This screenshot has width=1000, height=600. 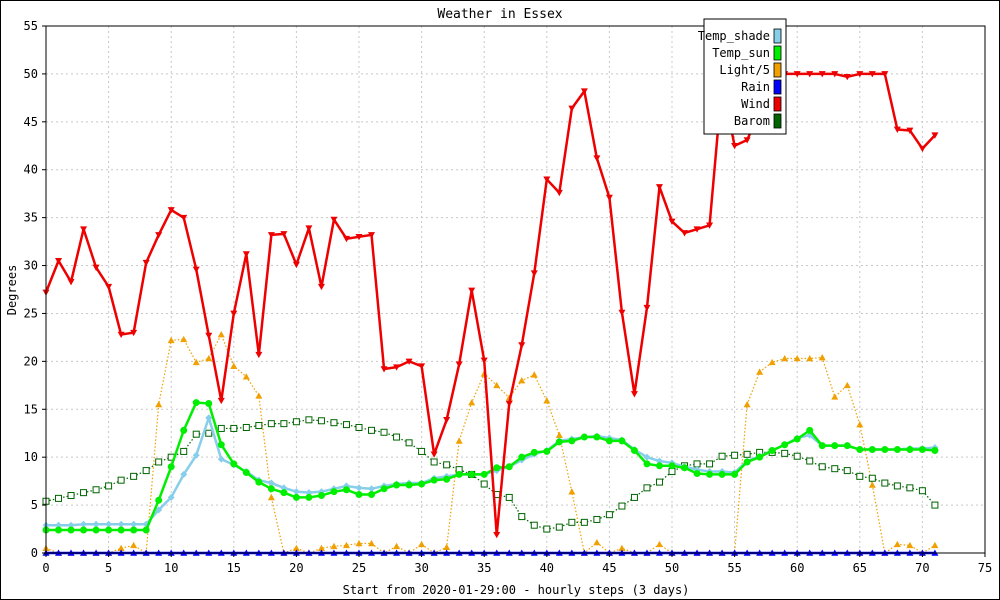 I want to click on legend-label-wind: Wind, so click(x=755, y=104).